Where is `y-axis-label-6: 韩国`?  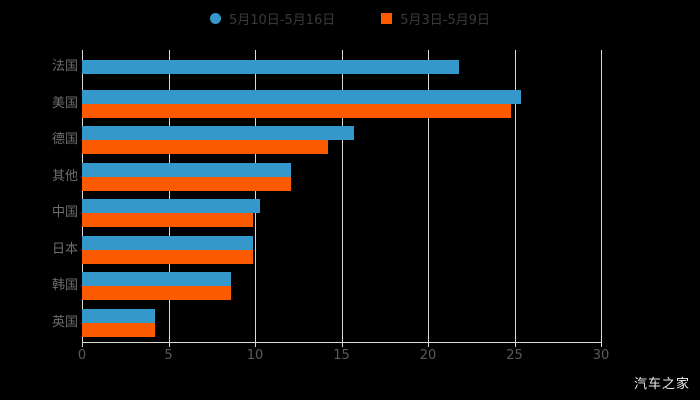
y-axis-label-6: 韩国 is located at coordinates (64, 286).